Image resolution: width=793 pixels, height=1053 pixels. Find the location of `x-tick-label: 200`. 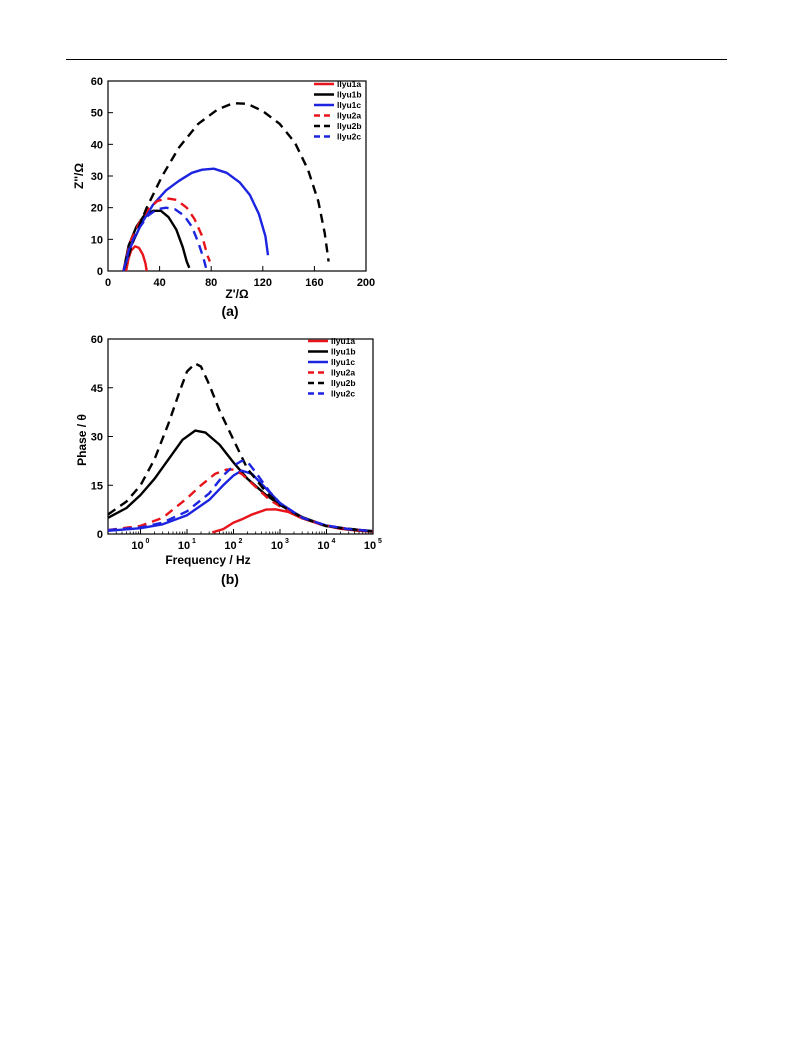

x-tick-label: 200 is located at coordinates (366, 283).